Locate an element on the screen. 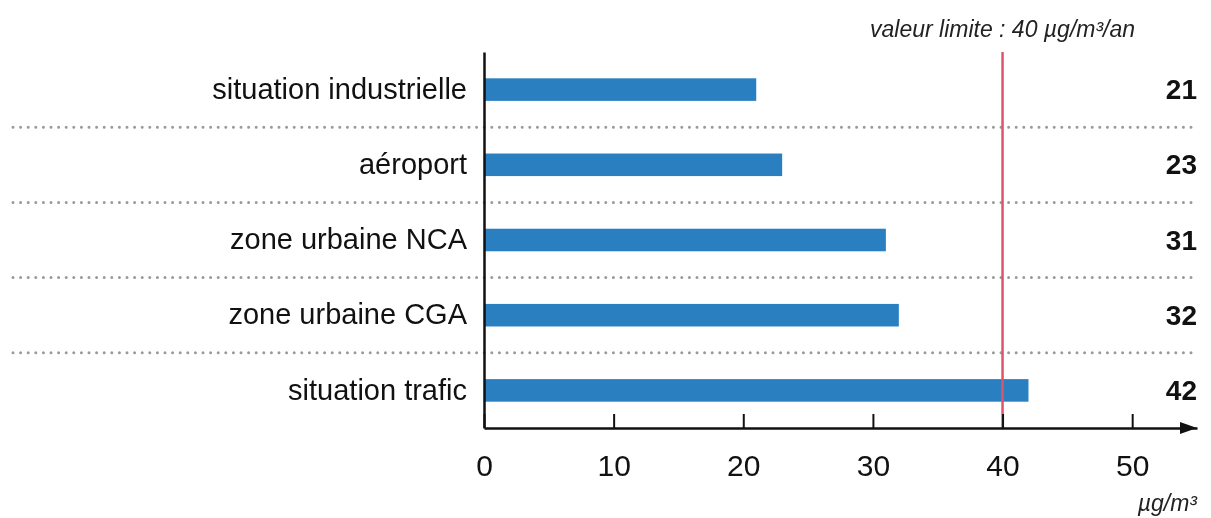  y-tick-label: situation trafic is located at coordinates (377, 389).